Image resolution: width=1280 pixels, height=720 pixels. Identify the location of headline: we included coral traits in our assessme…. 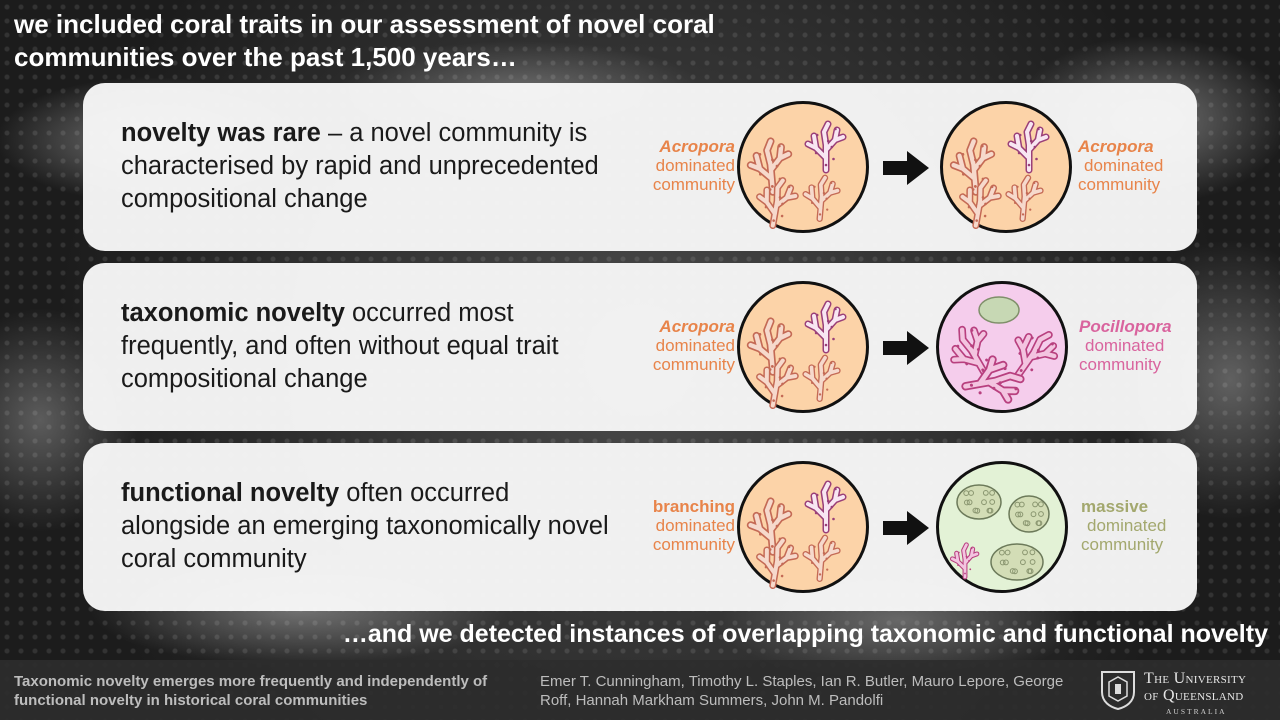
(414, 41).